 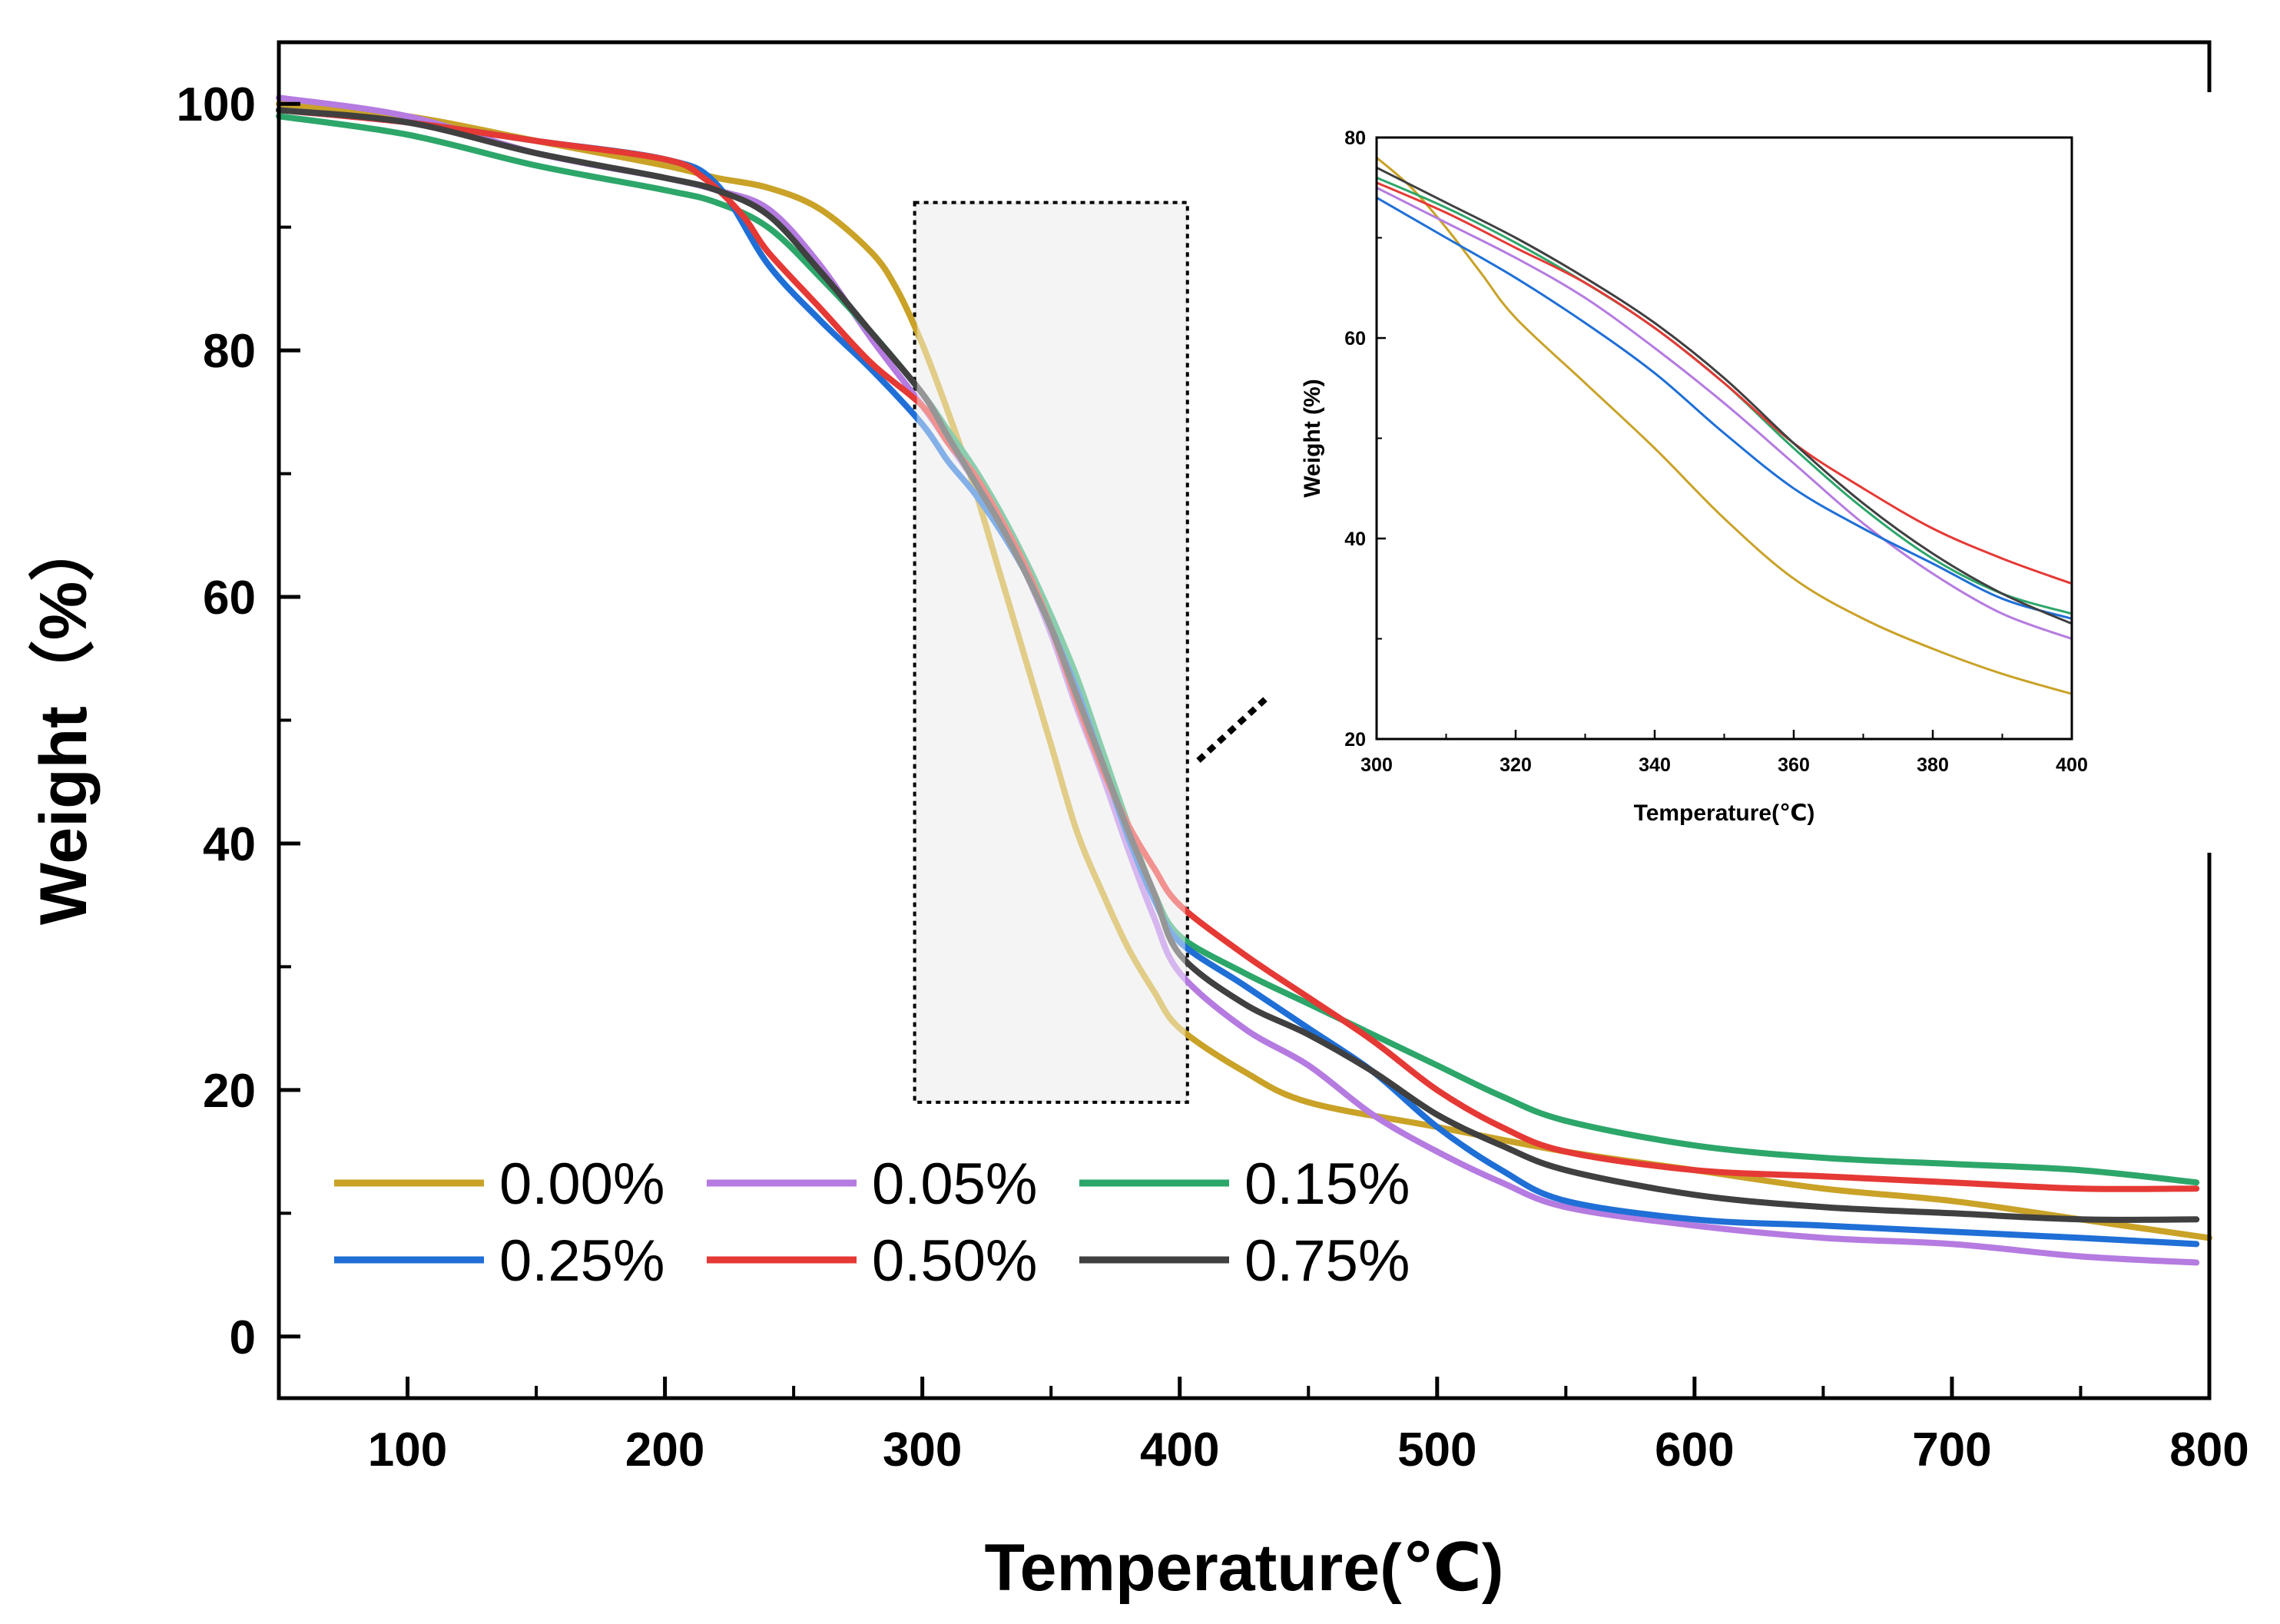 I want to click on inset-series, so click(x=1724, y=425).